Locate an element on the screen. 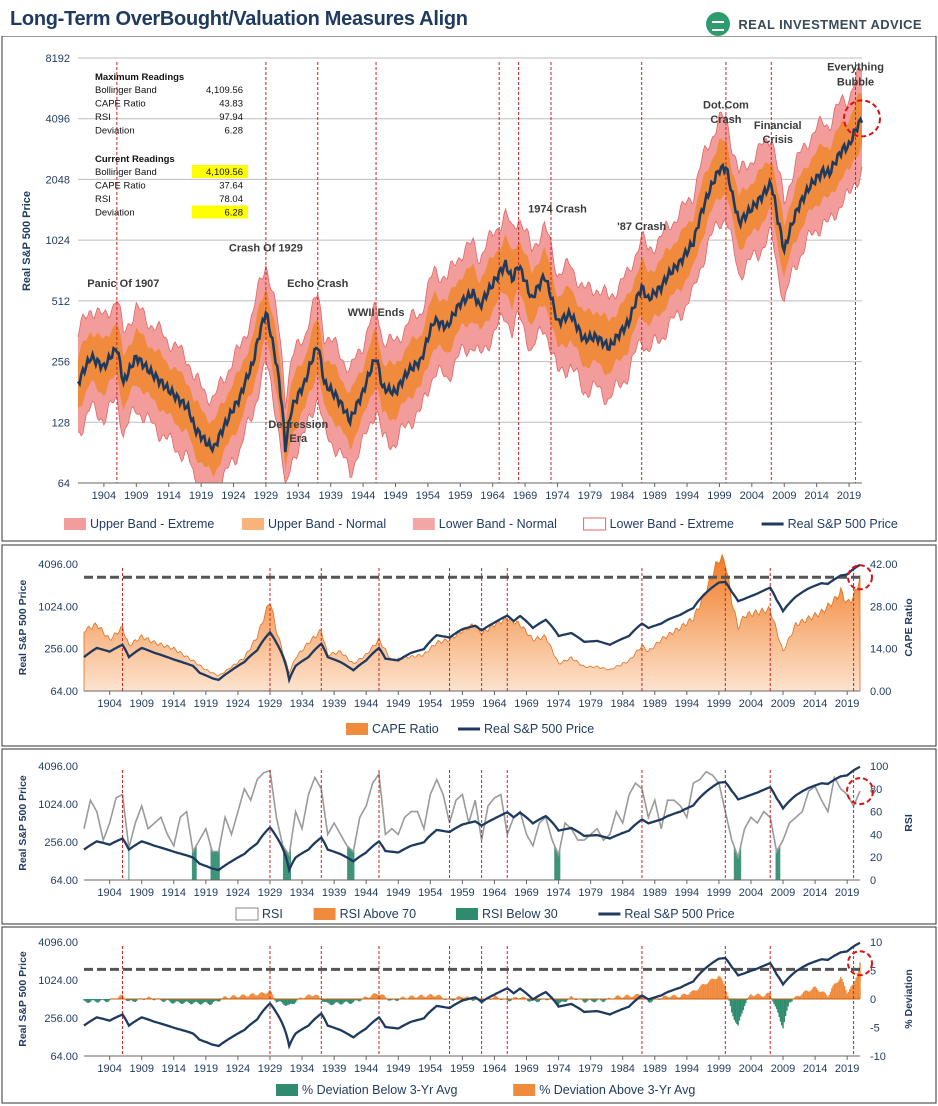 Image resolution: width=938 pixels, height=1106 pixels. y-tick-label: 256.00 is located at coordinates (61, 650).